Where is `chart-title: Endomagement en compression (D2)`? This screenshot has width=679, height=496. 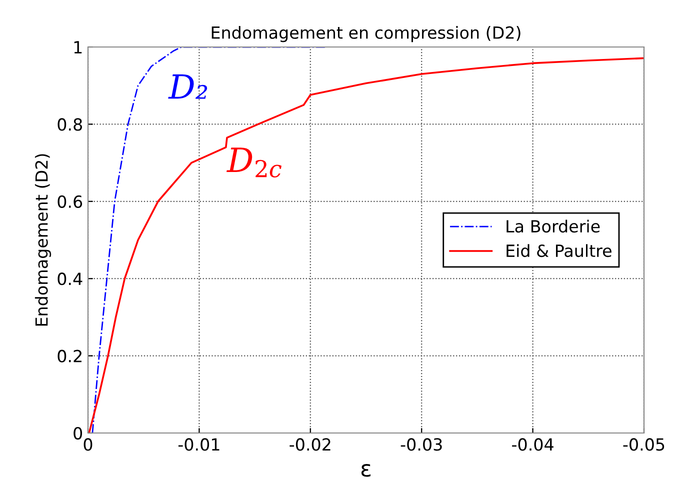 chart-title: Endomagement en compression (D2) is located at coordinates (366, 34).